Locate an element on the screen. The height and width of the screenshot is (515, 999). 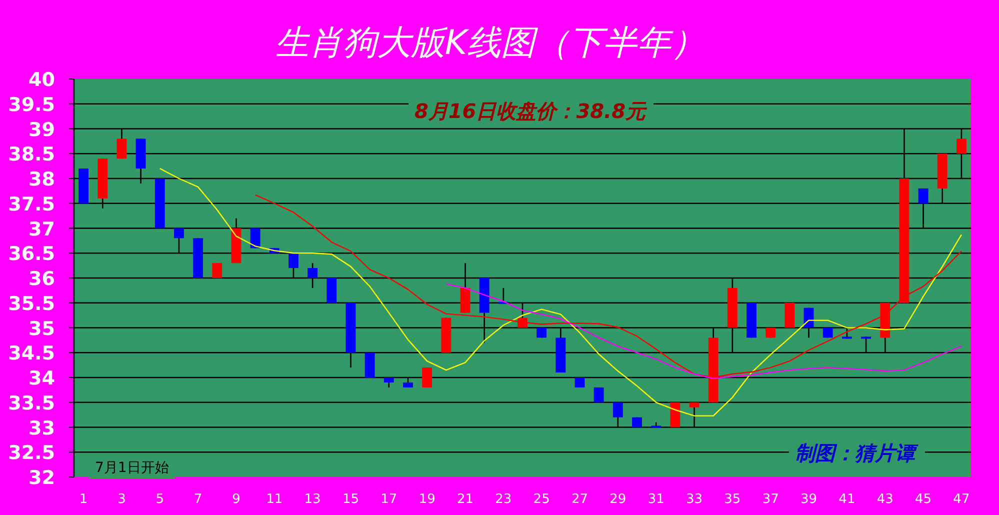
x-tick-label: 29 is located at coordinates (618, 499).